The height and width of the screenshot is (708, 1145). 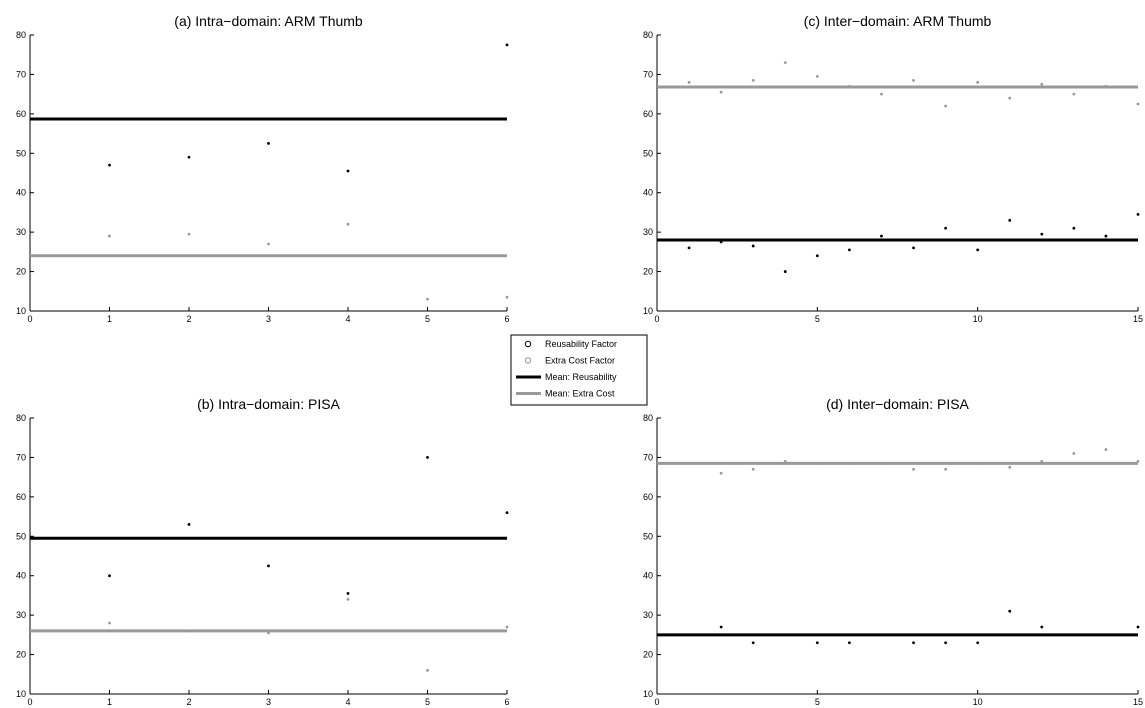 I want to click on panel-c-title: (c) Inter−domain: ARM Thumb, so click(x=898, y=21).